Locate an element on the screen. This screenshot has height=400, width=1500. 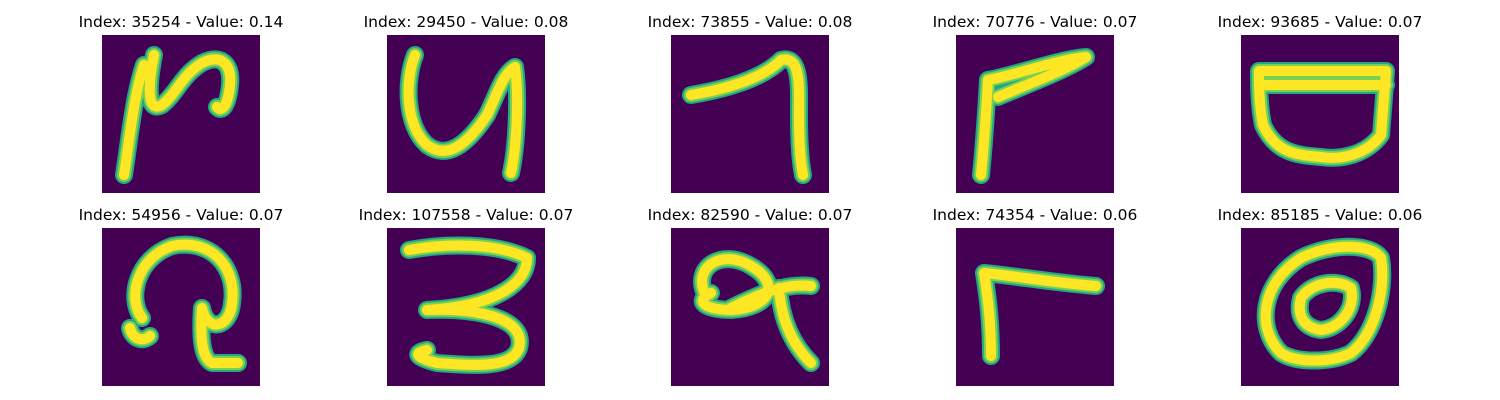
panel-title: Index: 82590 - Value: 0.07 is located at coordinates (750, 215).